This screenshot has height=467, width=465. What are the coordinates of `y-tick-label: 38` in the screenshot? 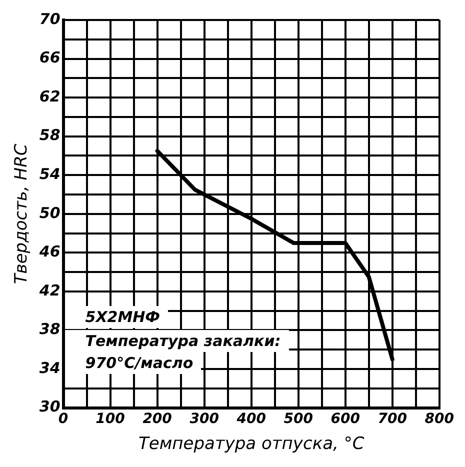 It's located at (49, 329).